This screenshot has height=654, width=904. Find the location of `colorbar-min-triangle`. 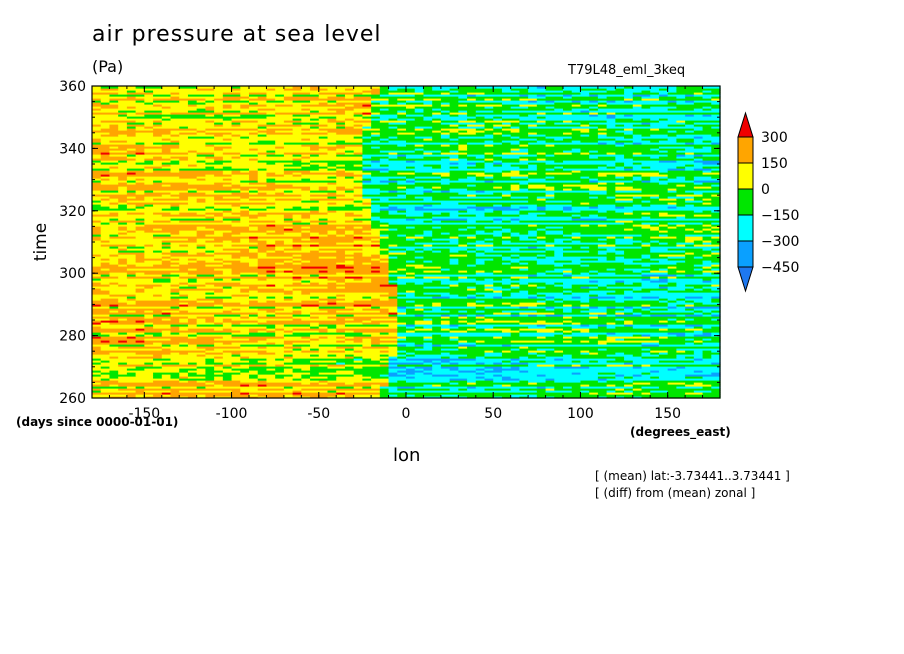

colorbar-min-triangle is located at coordinates (745, 279).